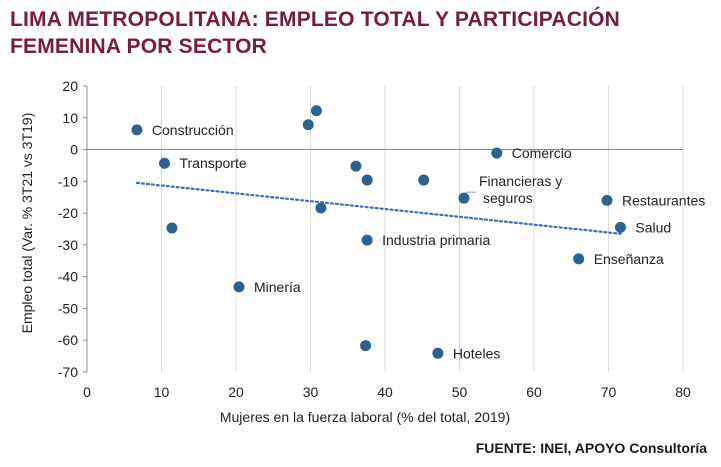  I want to click on y-tick-label: -10, so click(68, 181).